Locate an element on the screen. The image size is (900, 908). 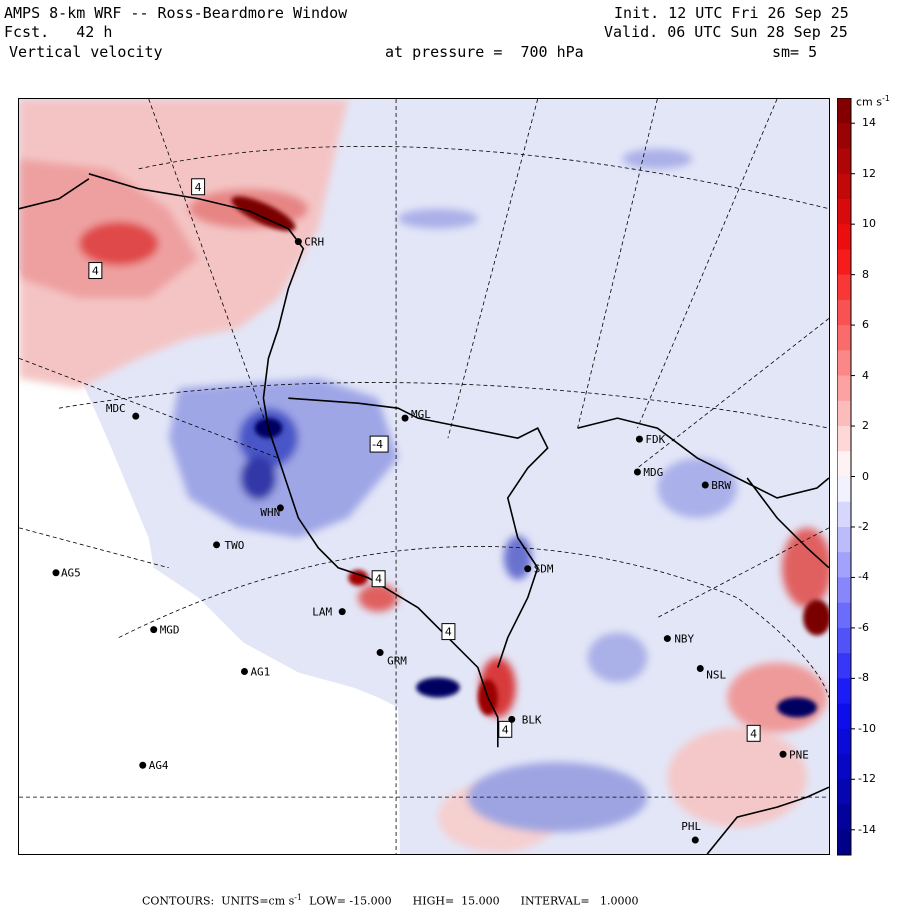
colorbar-tick-label: 2 is located at coordinates (865, 426).